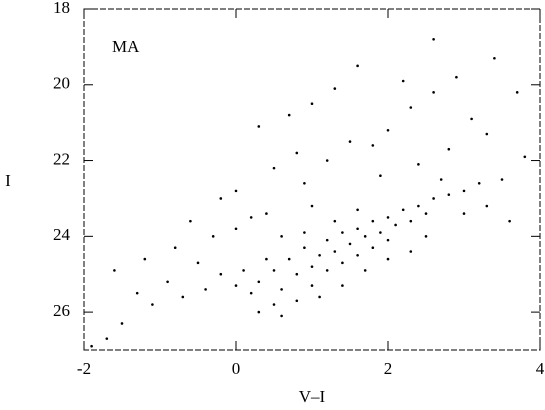  I want to click on y-tick-label: 24, so click(62, 234).